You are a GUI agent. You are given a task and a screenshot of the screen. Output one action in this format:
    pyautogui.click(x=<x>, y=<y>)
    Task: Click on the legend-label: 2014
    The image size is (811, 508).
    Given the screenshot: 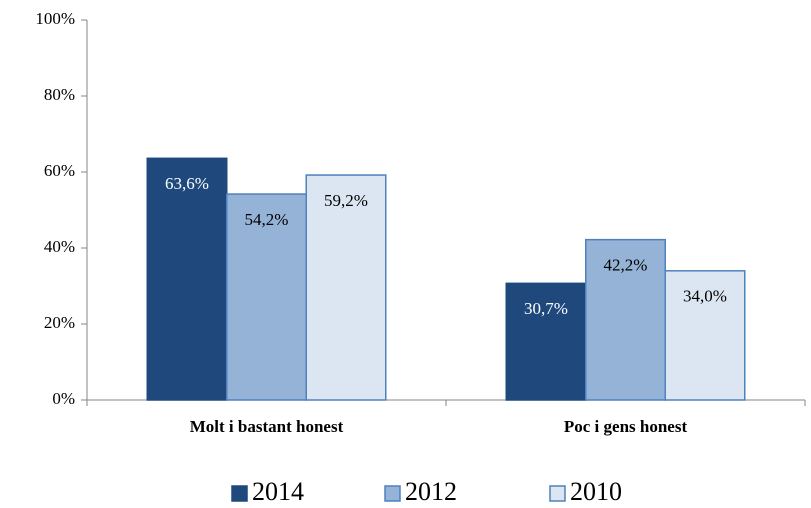 What is the action you would take?
    pyautogui.click(x=278, y=491)
    